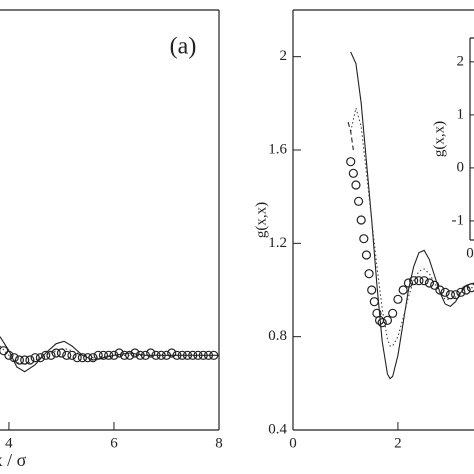  I want to click on x-tick-label: 8, so click(219, 443).